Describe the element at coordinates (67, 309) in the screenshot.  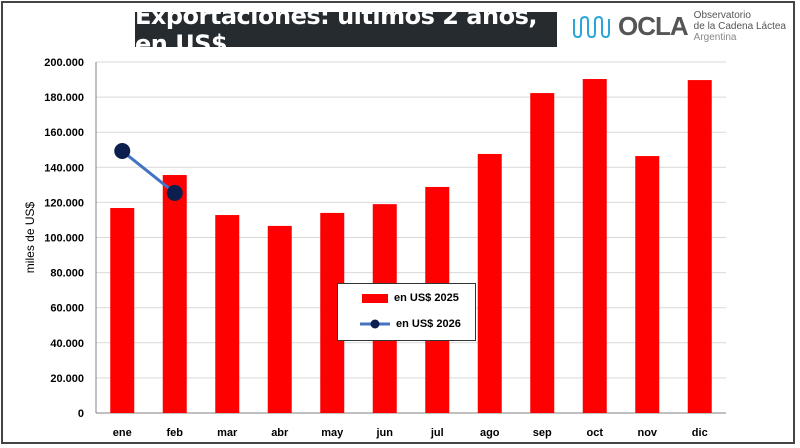
I see `y-tick-label: 60.000` at that location.